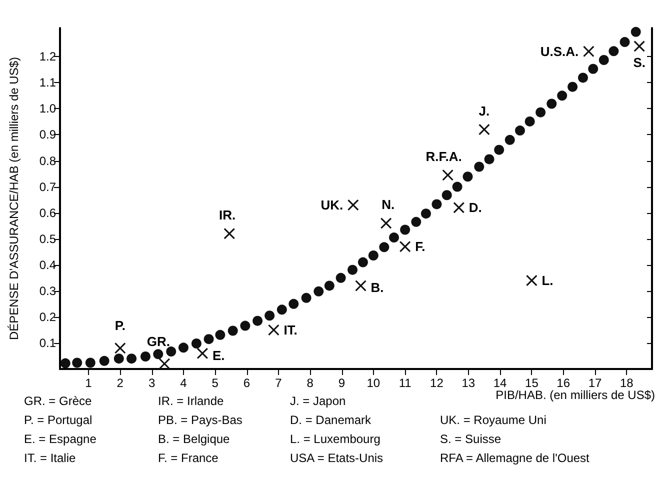 Image resolution: width=657 pixels, height=495 pixels. What do you see at coordinates (595, 383) in the screenshot?
I see `x-tick-label: 17` at bounding box center [595, 383].